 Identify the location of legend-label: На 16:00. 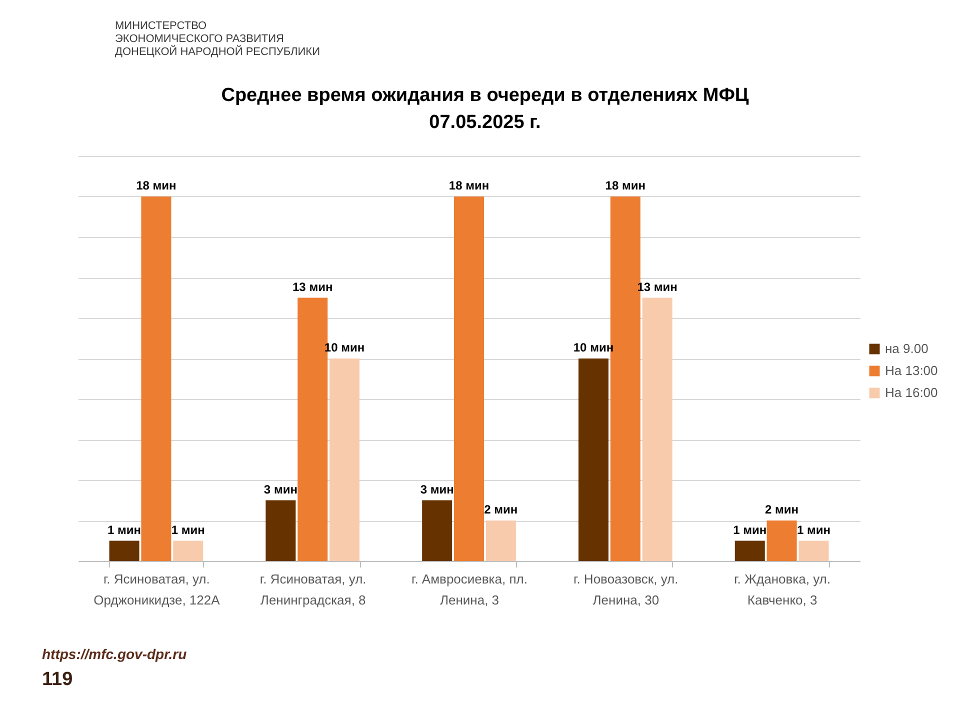
(911, 392).